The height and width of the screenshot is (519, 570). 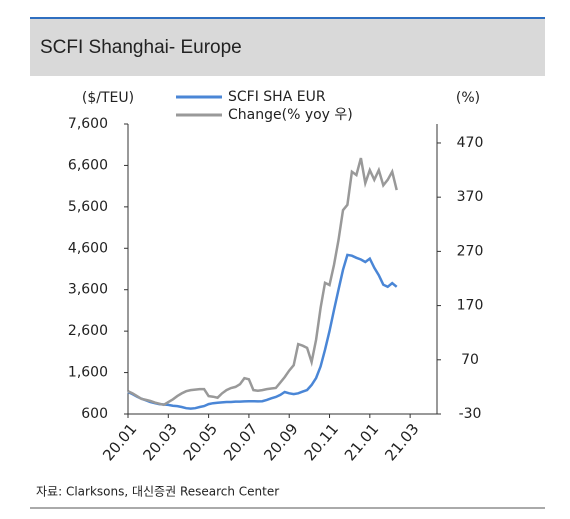 What do you see at coordinates (108, 98) in the screenshot?
I see `y-axis-label: ($/TEU)` at bounding box center [108, 98].